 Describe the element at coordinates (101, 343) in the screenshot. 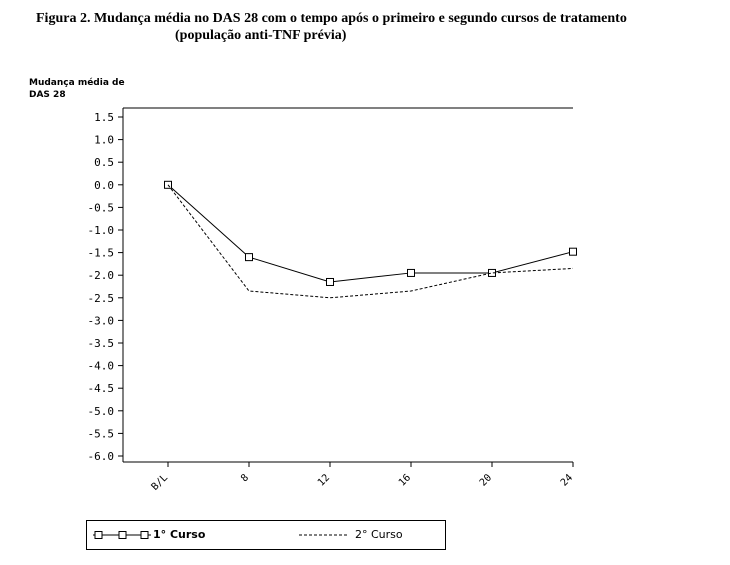

I see `y-tick-label: -3.5` at that location.